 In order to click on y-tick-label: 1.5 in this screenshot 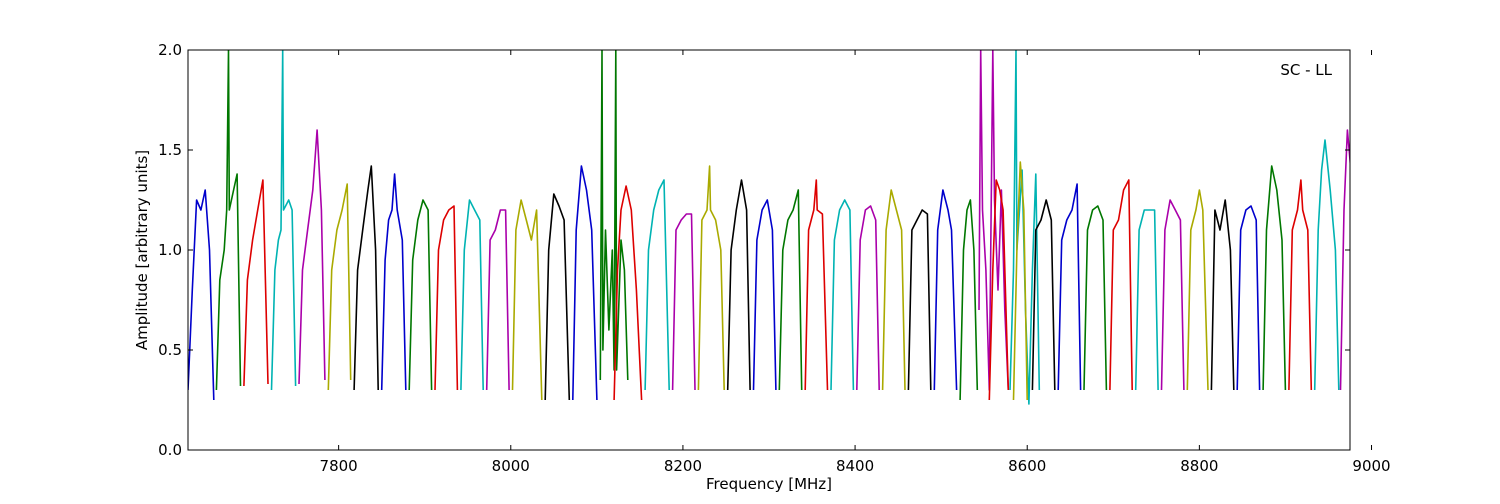, I will do `click(170, 150)`.